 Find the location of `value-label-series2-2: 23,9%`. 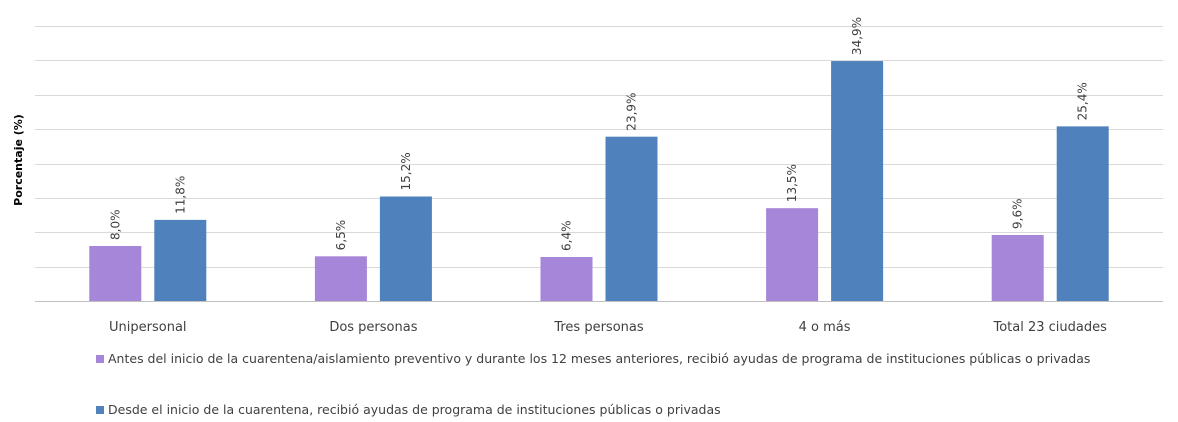

value-label-series2-2: 23,9% is located at coordinates (632, 112).